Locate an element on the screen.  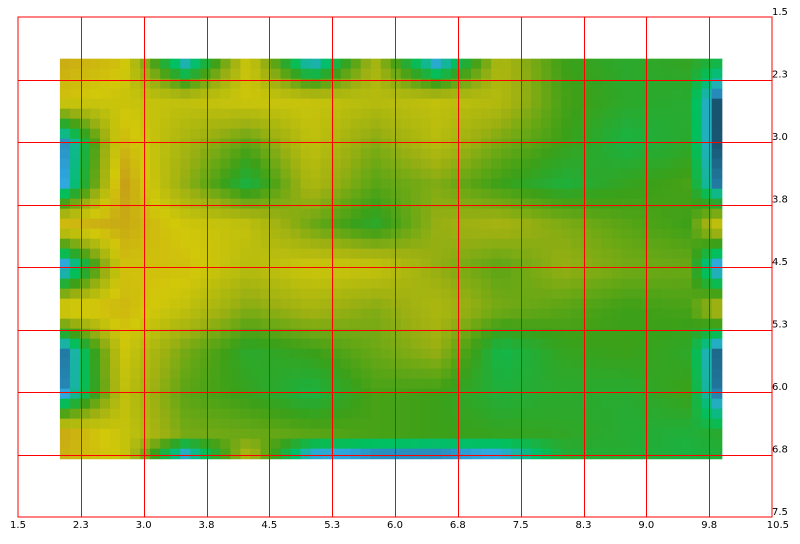
x-axis-ticks: 1.5 2.3 3.0 3.8 4.5 5.3 6.0 6.8 7.5 8.3 9.0 9.8 10.5 is located at coordinates (399, 525).